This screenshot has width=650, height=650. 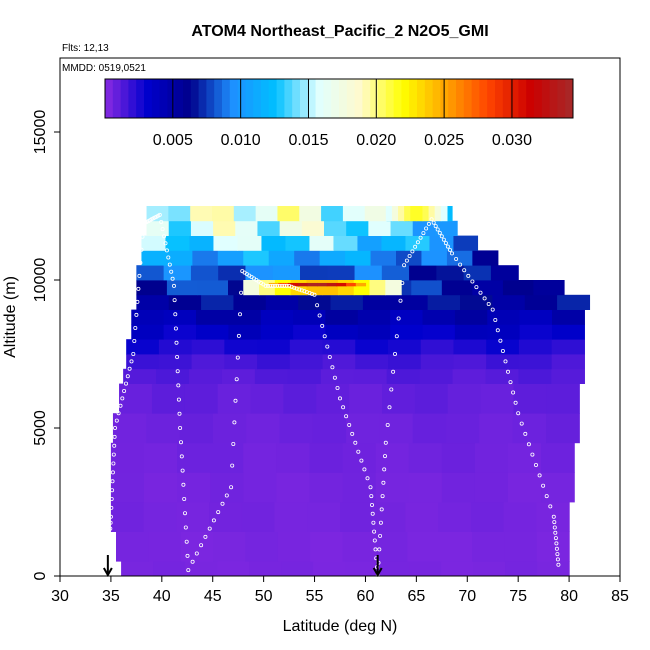 What do you see at coordinates (111, 596) in the screenshot?
I see `x-tick-label: 35` at bounding box center [111, 596].